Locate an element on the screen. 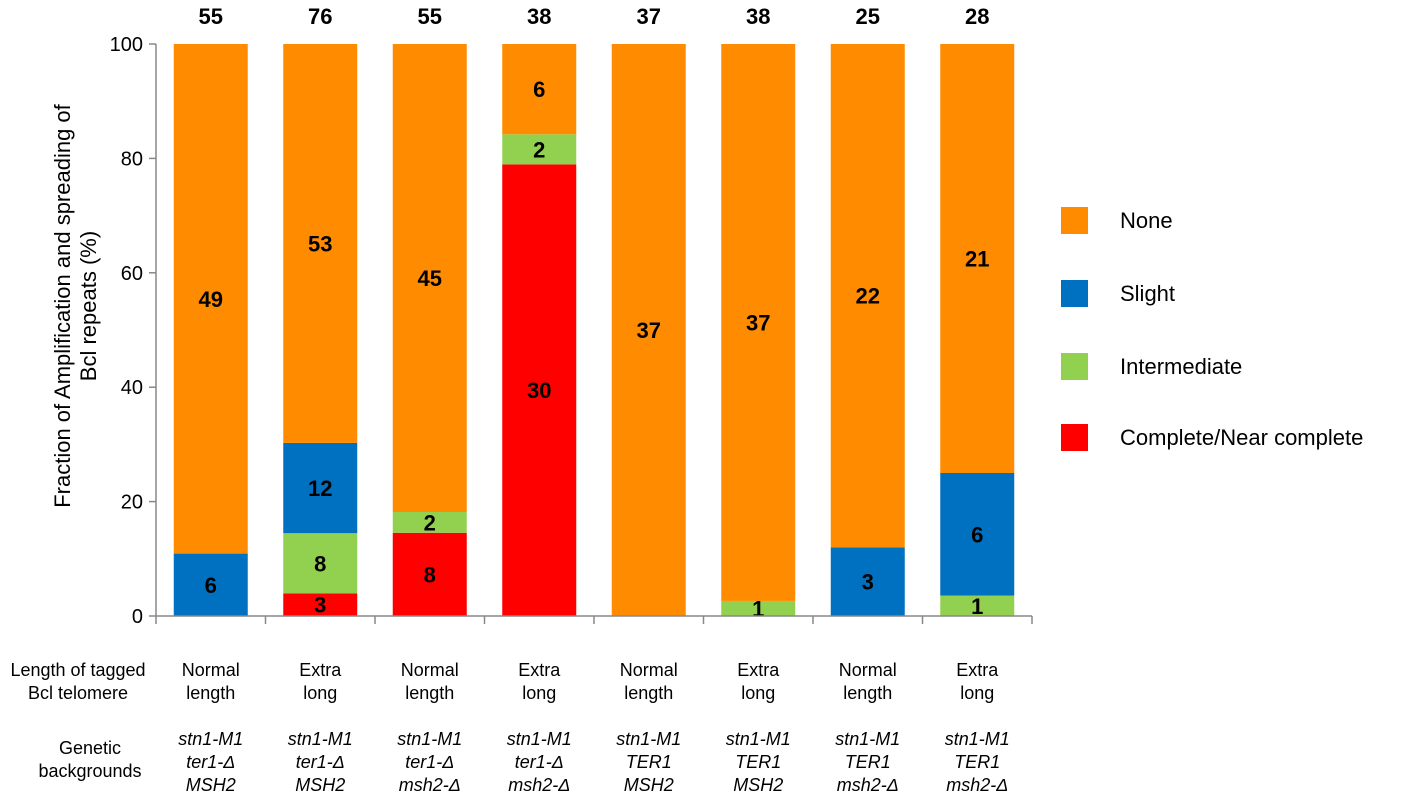 This screenshot has height=800, width=1409. segment-value-label: 53 is located at coordinates (320, 243).